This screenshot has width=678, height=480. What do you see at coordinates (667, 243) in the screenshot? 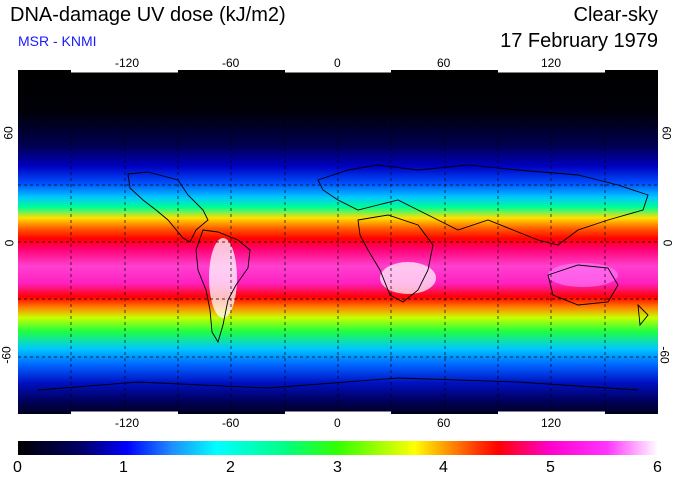
I see `lat-tick-right-0: 0` at bounding box center [667, 243].